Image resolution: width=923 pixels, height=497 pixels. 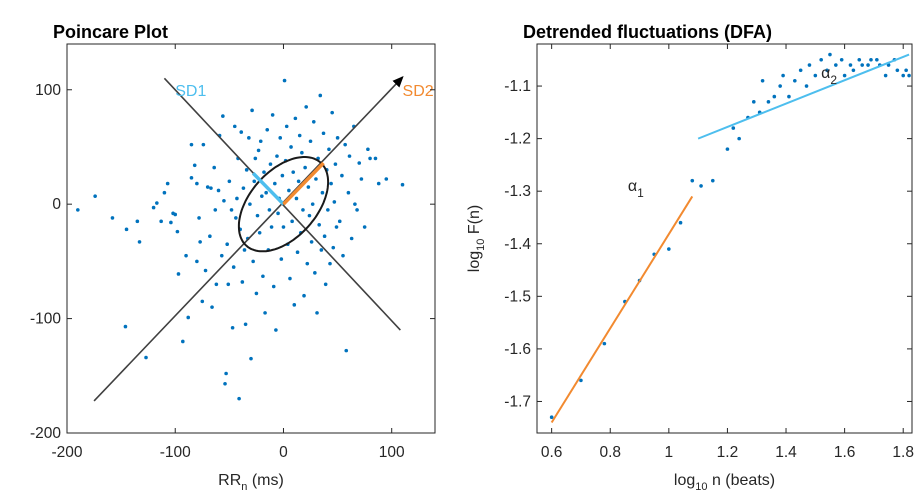 I want to click on y-tick-label: -1.6, so click(x=517, y=349).